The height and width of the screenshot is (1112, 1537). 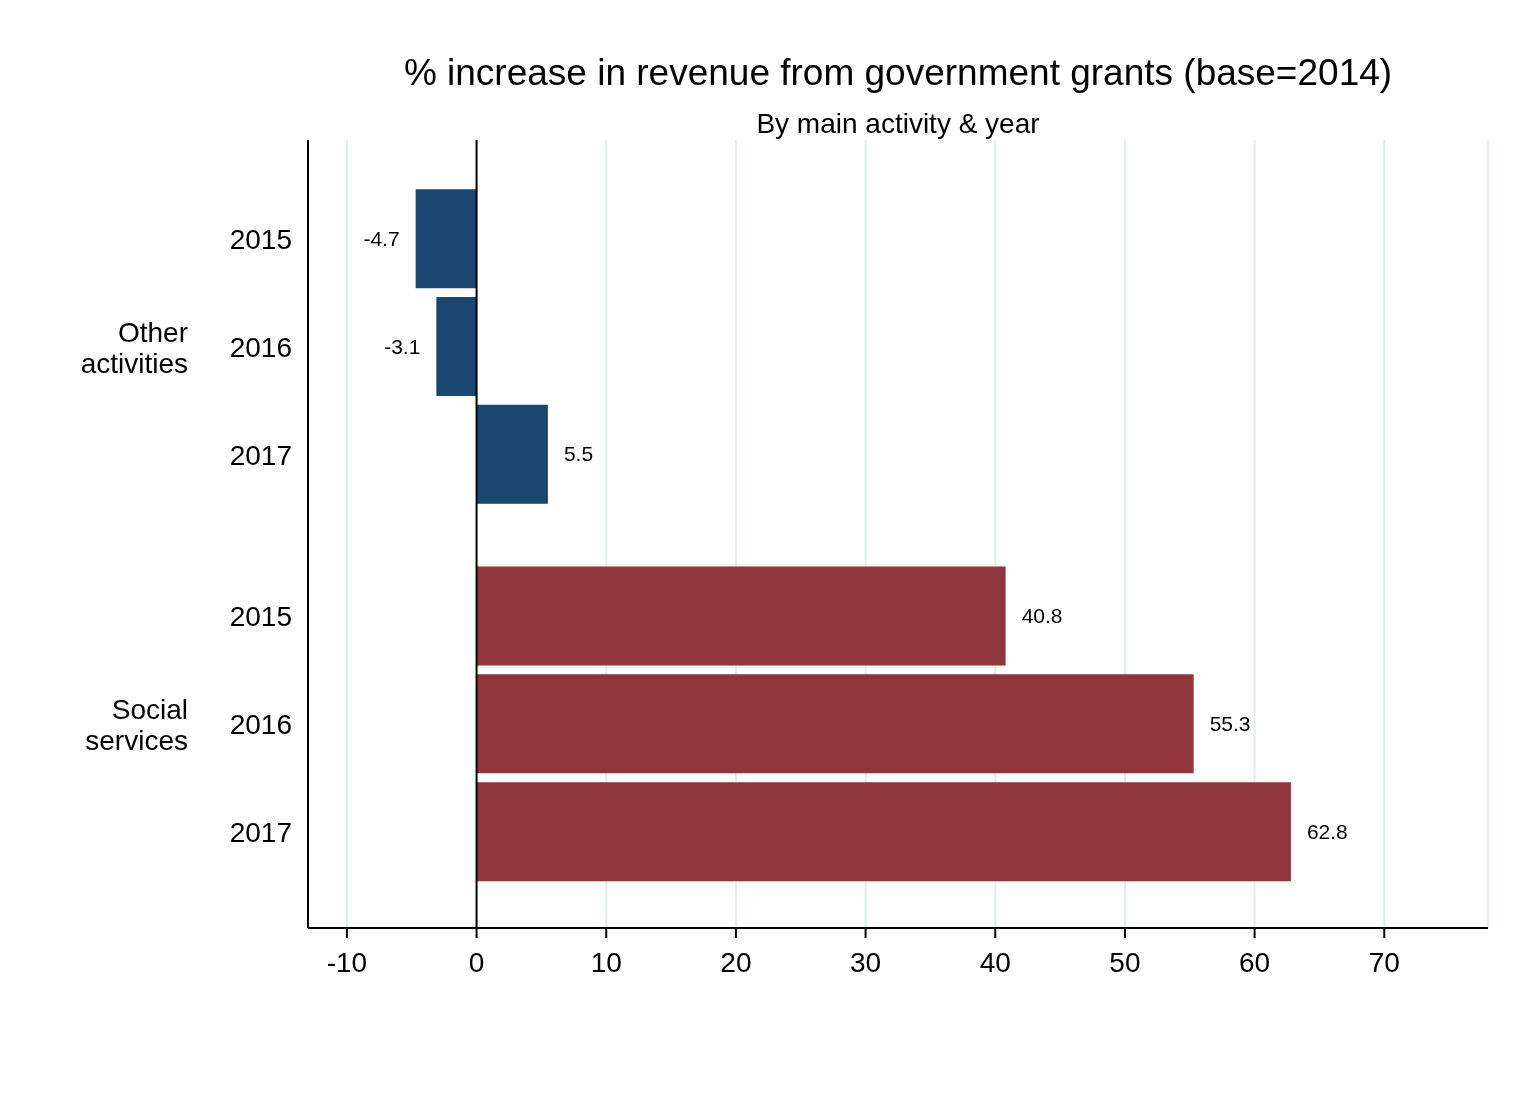 I want to click on data-label: 5.5, so click(x=578, y=454).